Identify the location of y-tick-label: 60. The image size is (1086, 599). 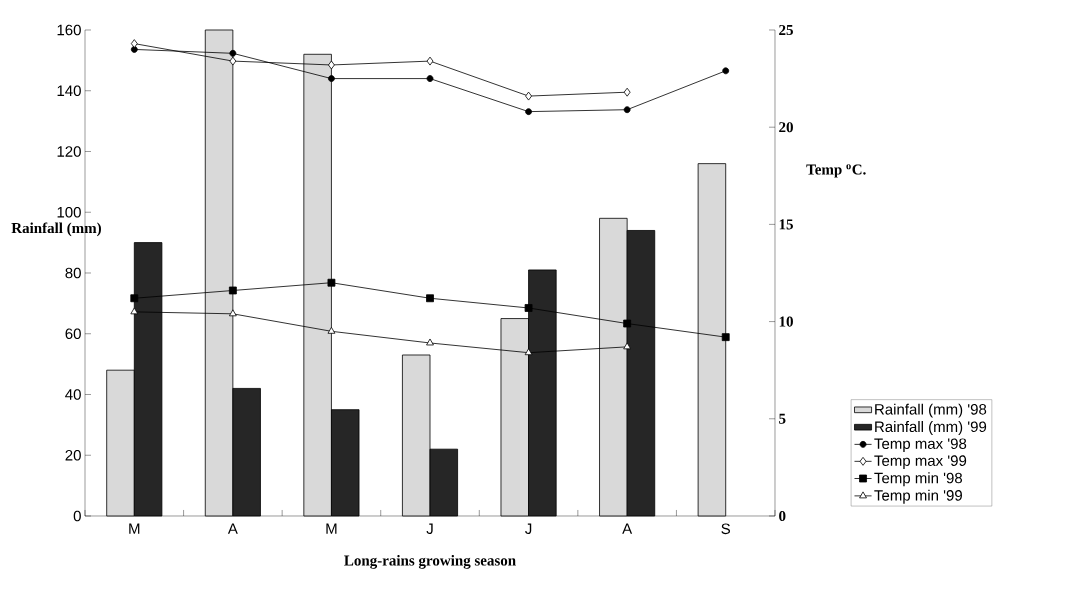
(73, 334).